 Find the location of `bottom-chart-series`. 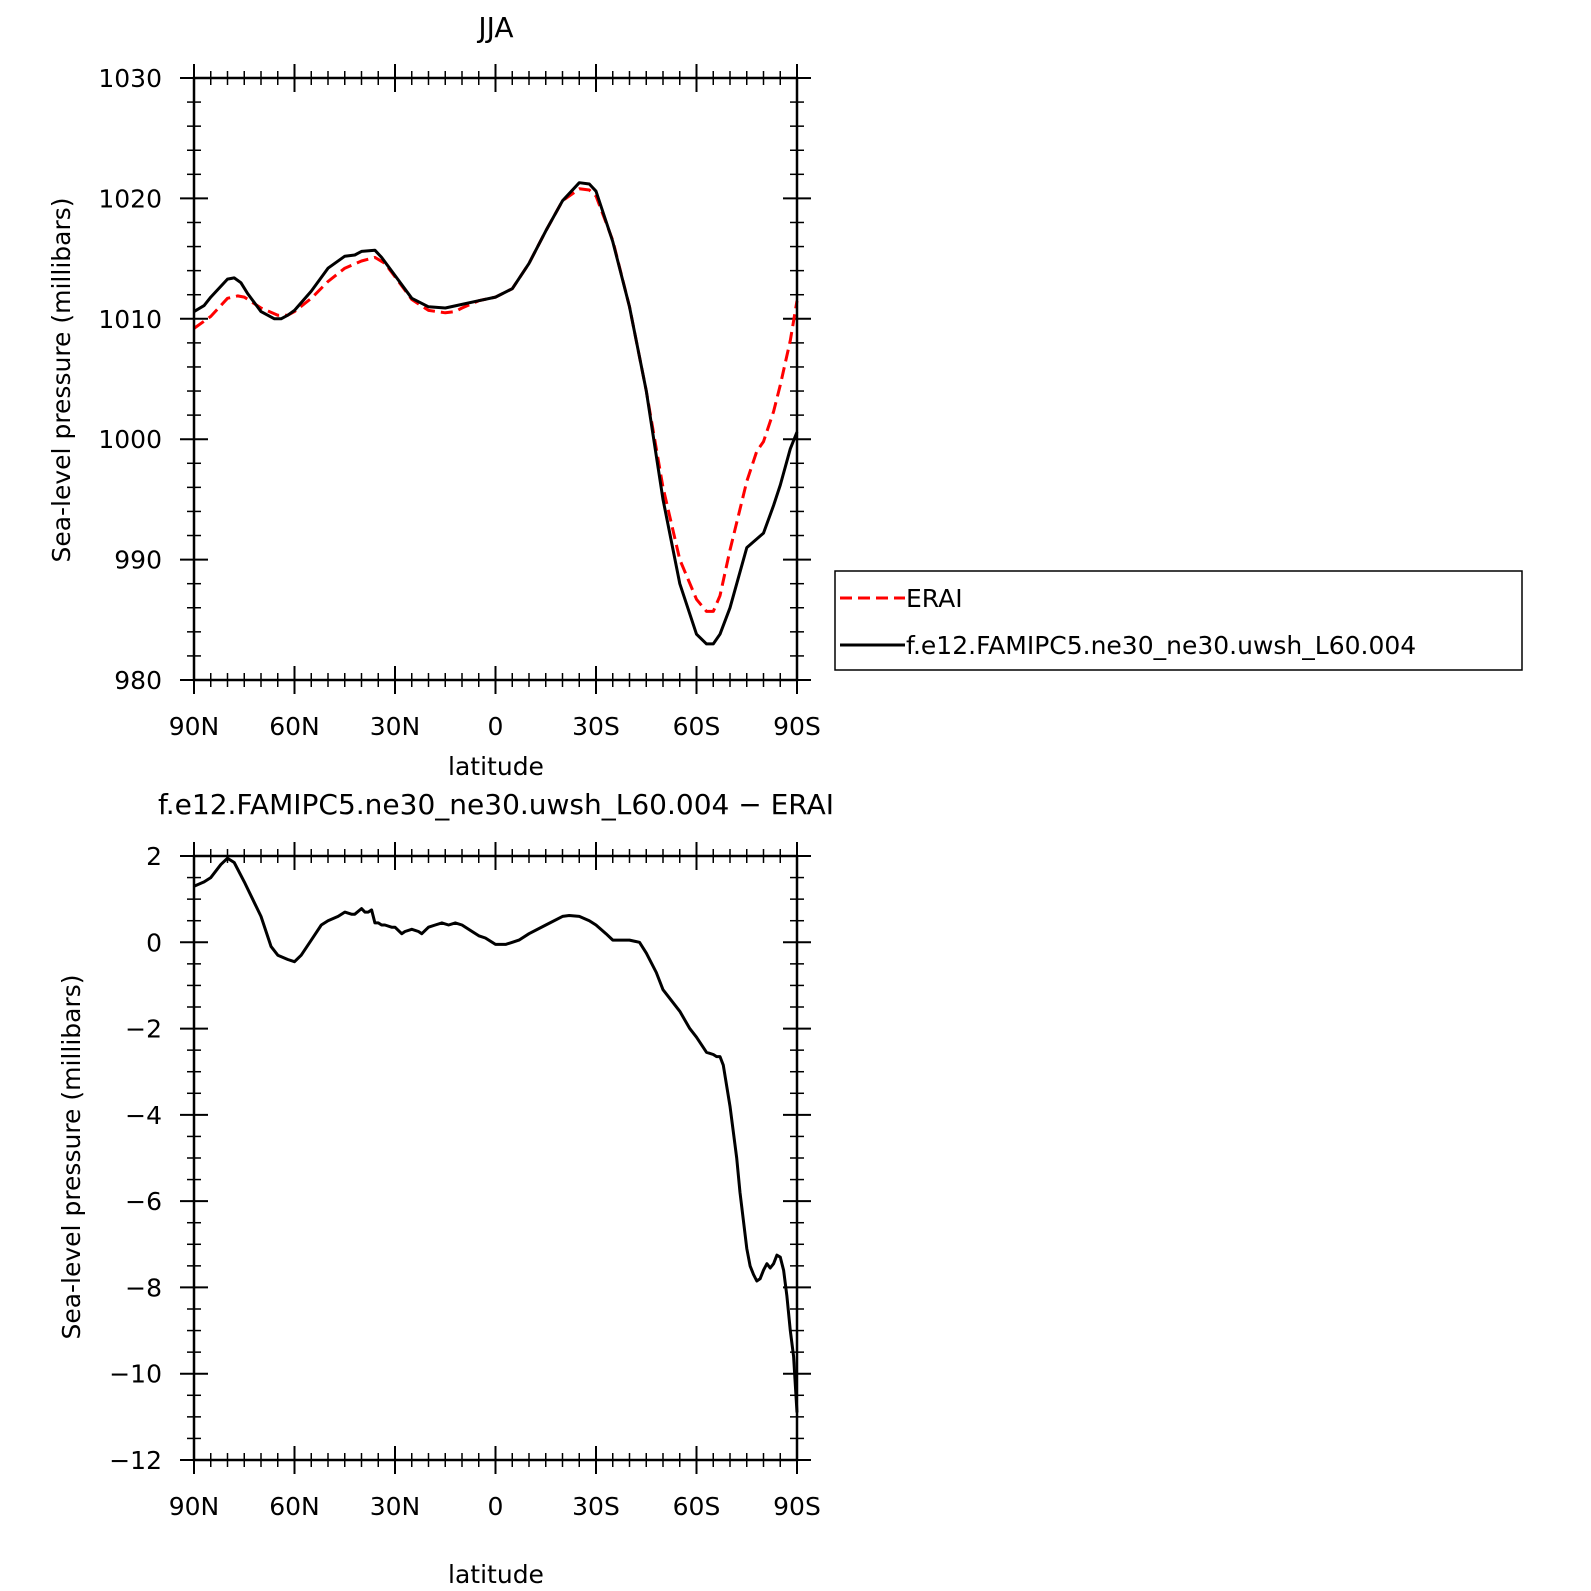

bottom-chart-series is located at coordinates (496, 1134).